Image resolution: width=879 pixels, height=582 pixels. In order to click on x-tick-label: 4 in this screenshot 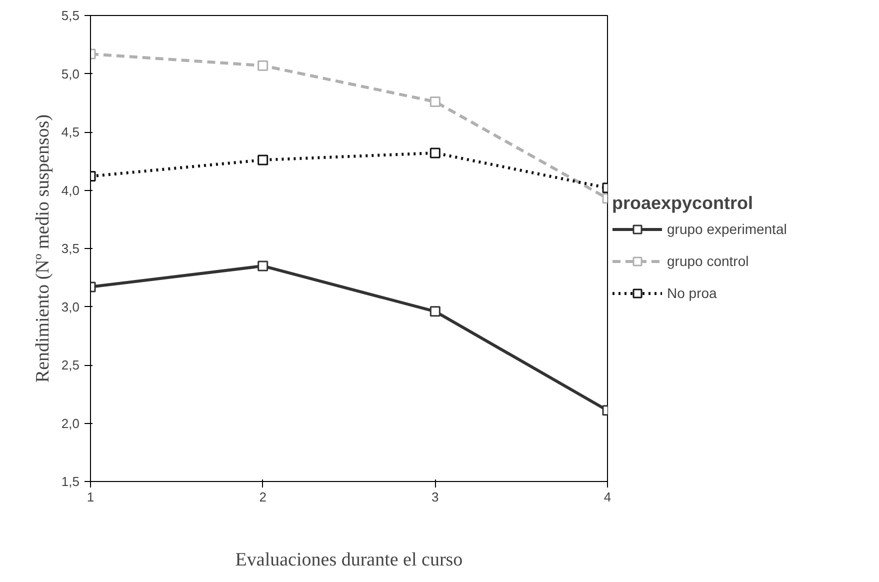, I will do `click(608, 497)`.